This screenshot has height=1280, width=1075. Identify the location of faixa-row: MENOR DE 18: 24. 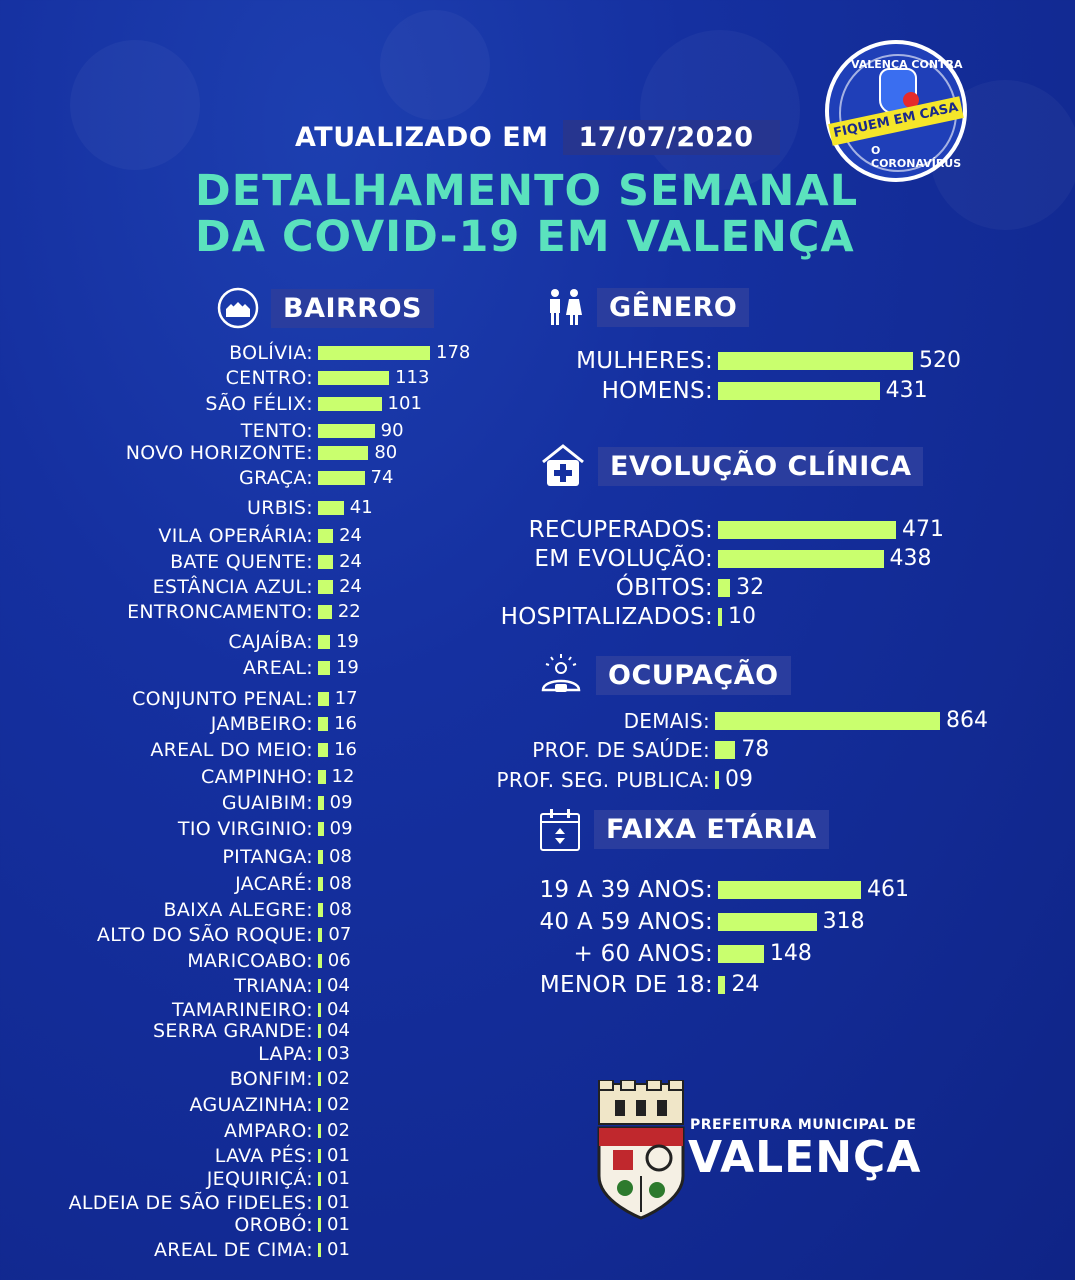
(380, 985).